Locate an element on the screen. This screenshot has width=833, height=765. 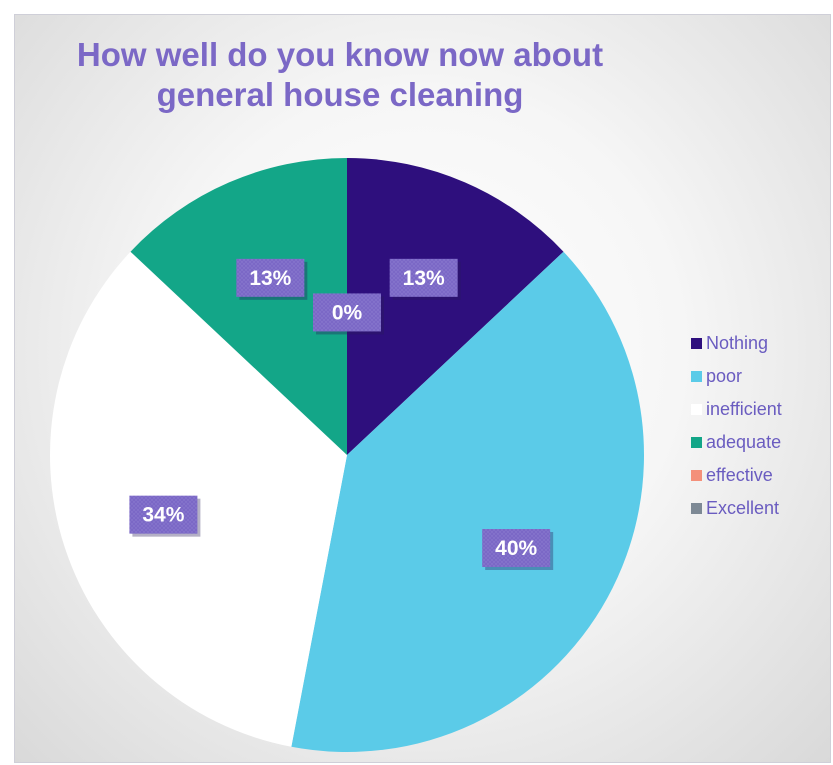
chart-title-line-2: general house cleaning is located at coordinates (340, 94).